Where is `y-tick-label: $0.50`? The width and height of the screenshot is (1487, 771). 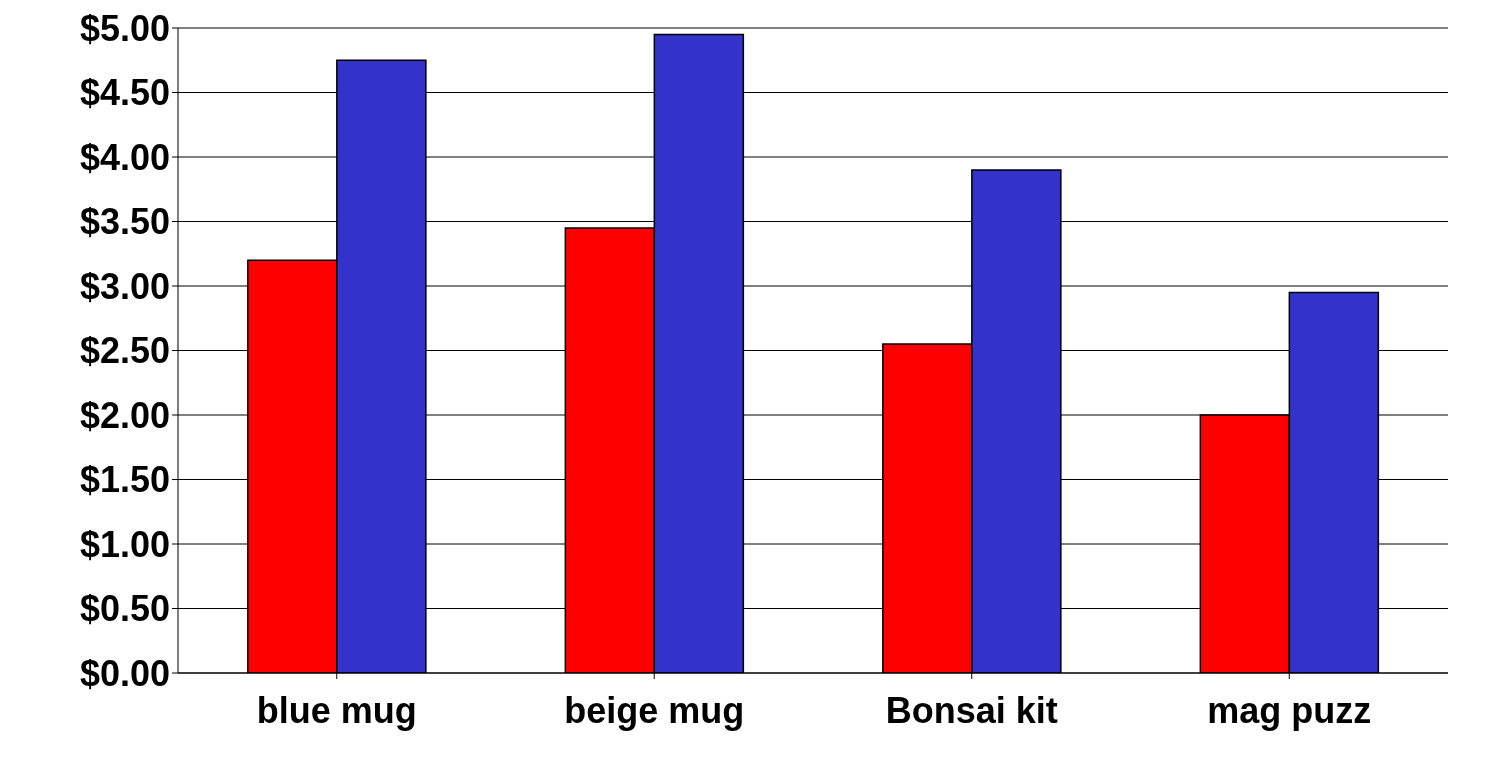 y-tick-label: $0.50 is located at coordinates (124, 609).